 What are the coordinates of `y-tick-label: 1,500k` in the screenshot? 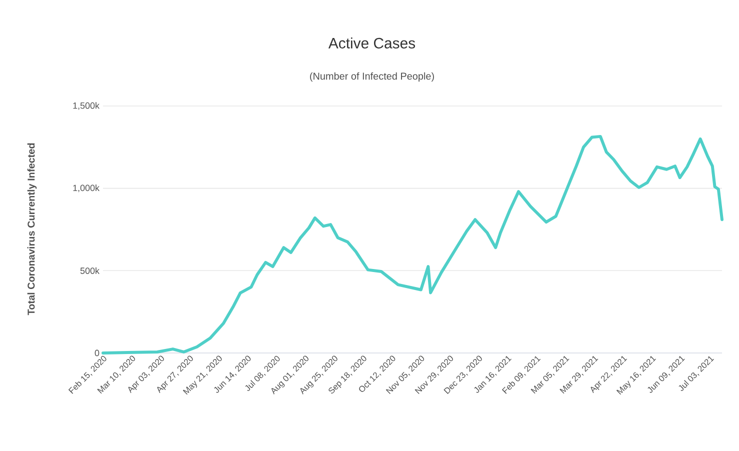 It's located at (86, 106).